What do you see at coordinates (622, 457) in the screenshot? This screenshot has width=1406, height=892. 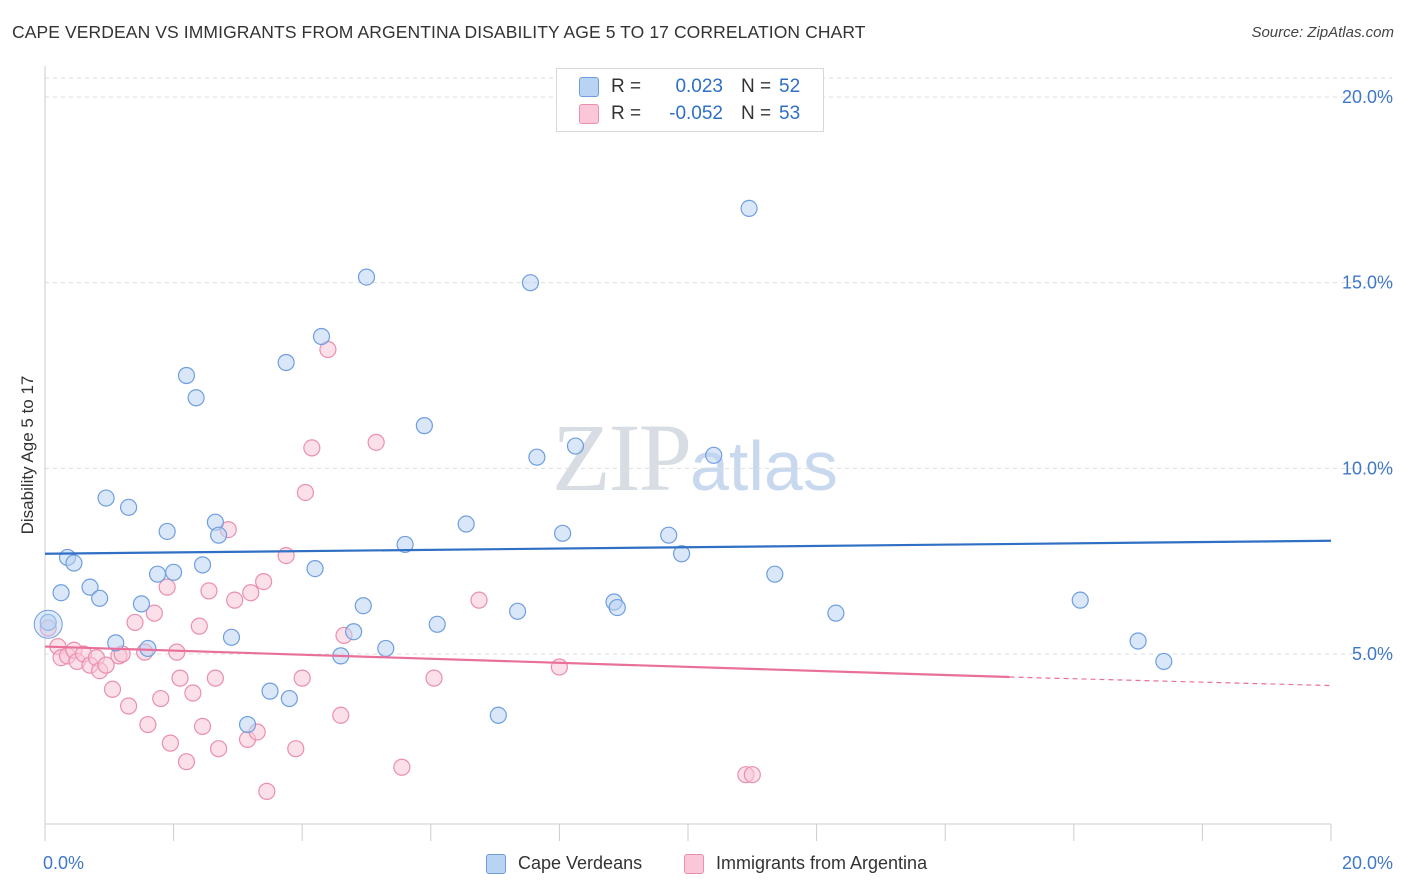 I see `watermark-zip: ZIP` at bounding box center [622, 457].